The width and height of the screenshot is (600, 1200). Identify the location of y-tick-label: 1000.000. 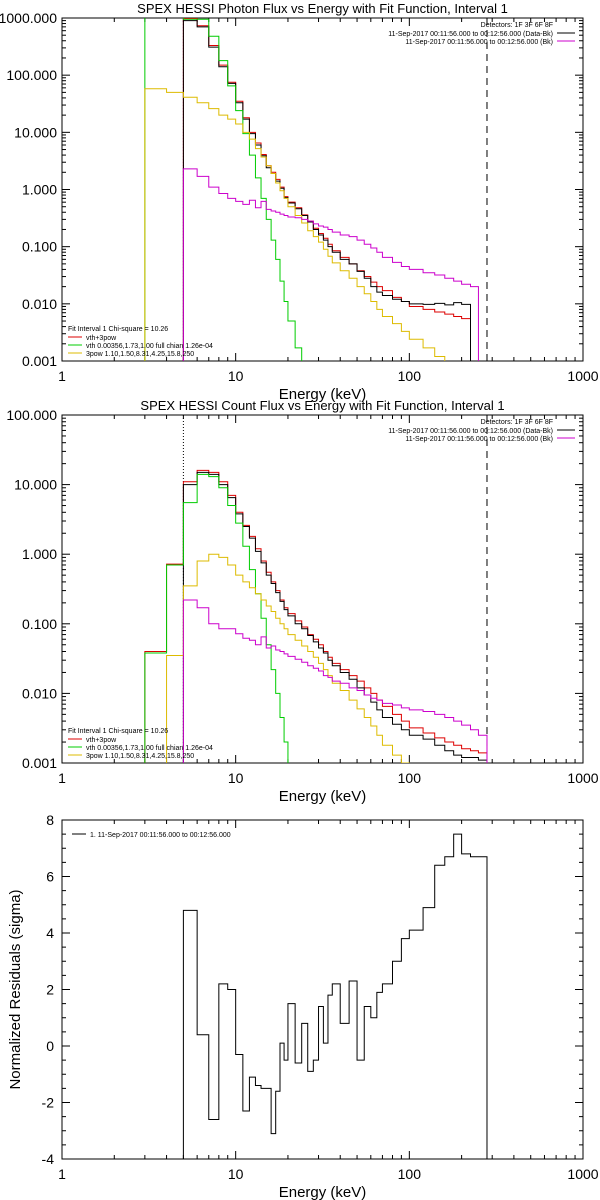
(28, 18).